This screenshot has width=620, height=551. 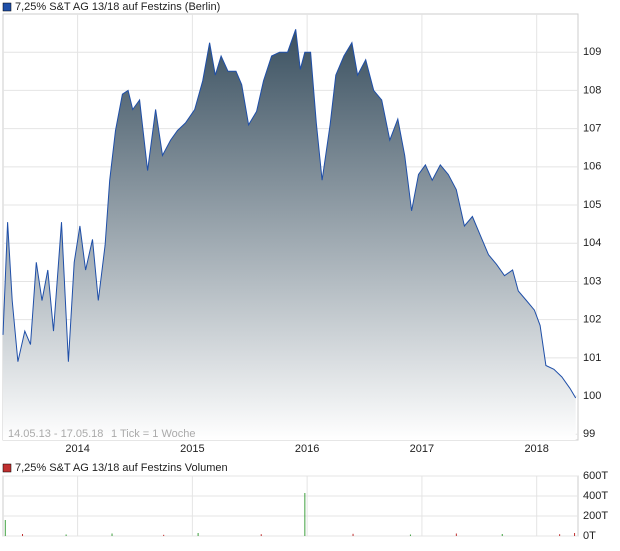 I want to click on y-tick-label: 600T, so click(x=595, y=476).